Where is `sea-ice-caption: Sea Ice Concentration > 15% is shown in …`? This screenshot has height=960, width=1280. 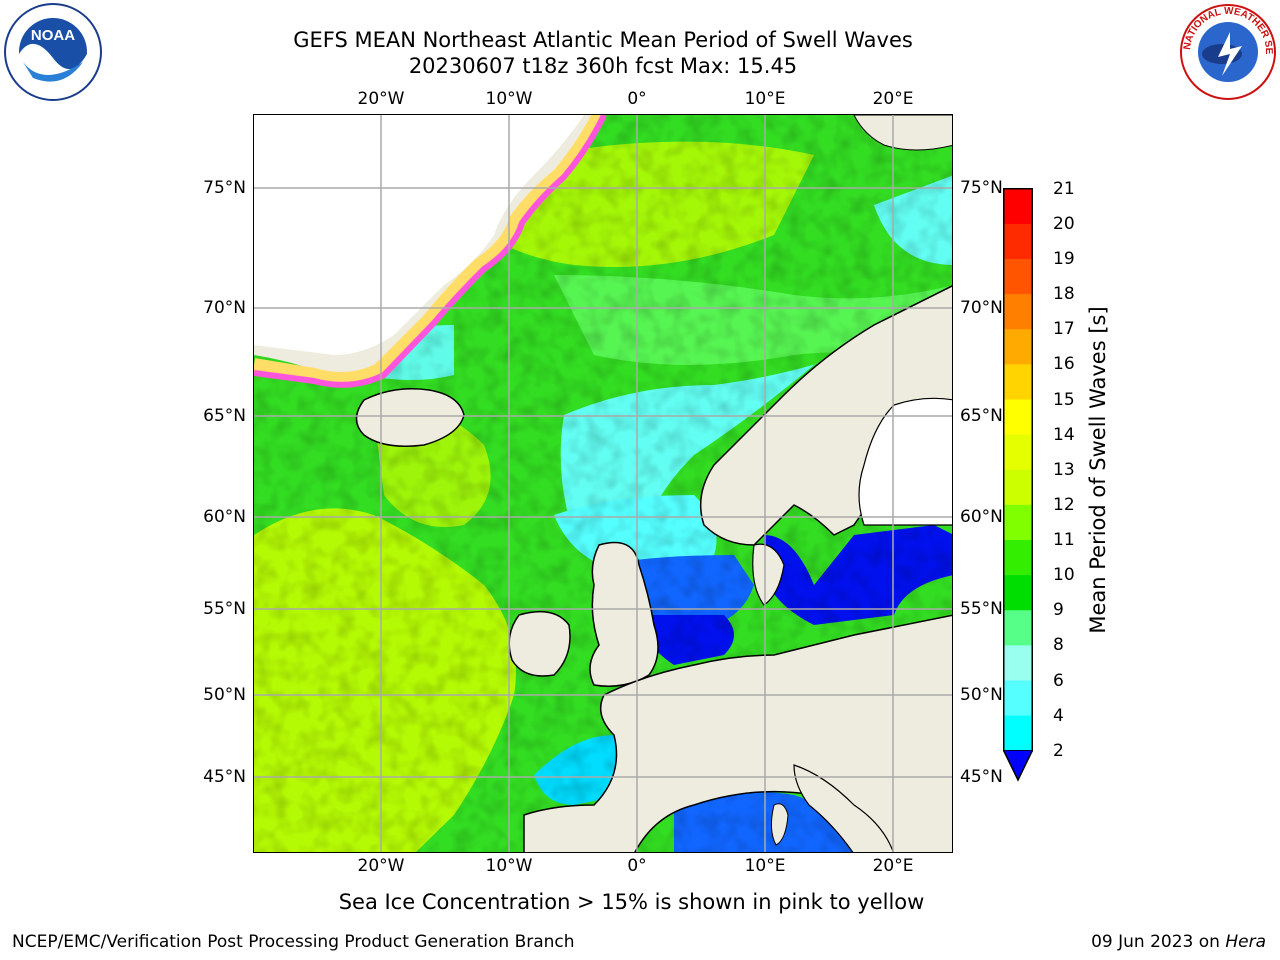 sea-ice-caption: Sea Ice Concentration > 15% is shown in … is located at coordinates (631, 902).